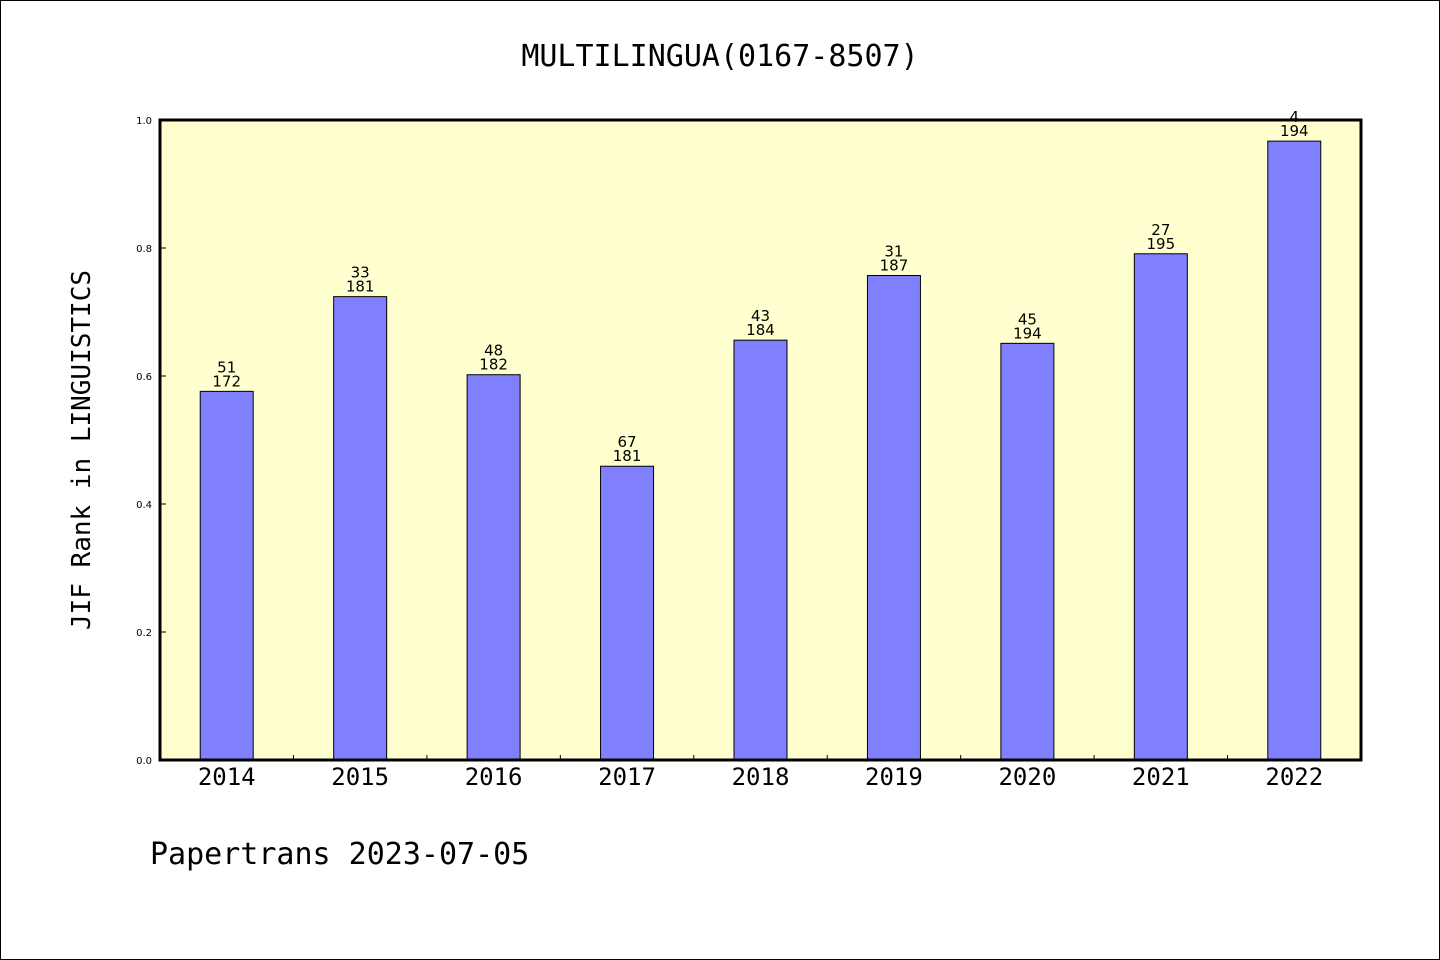 Image resolution: width=1440 pixels, height=960 pixels. I want to click on x-tick-label: 2014, so click(227, 777).